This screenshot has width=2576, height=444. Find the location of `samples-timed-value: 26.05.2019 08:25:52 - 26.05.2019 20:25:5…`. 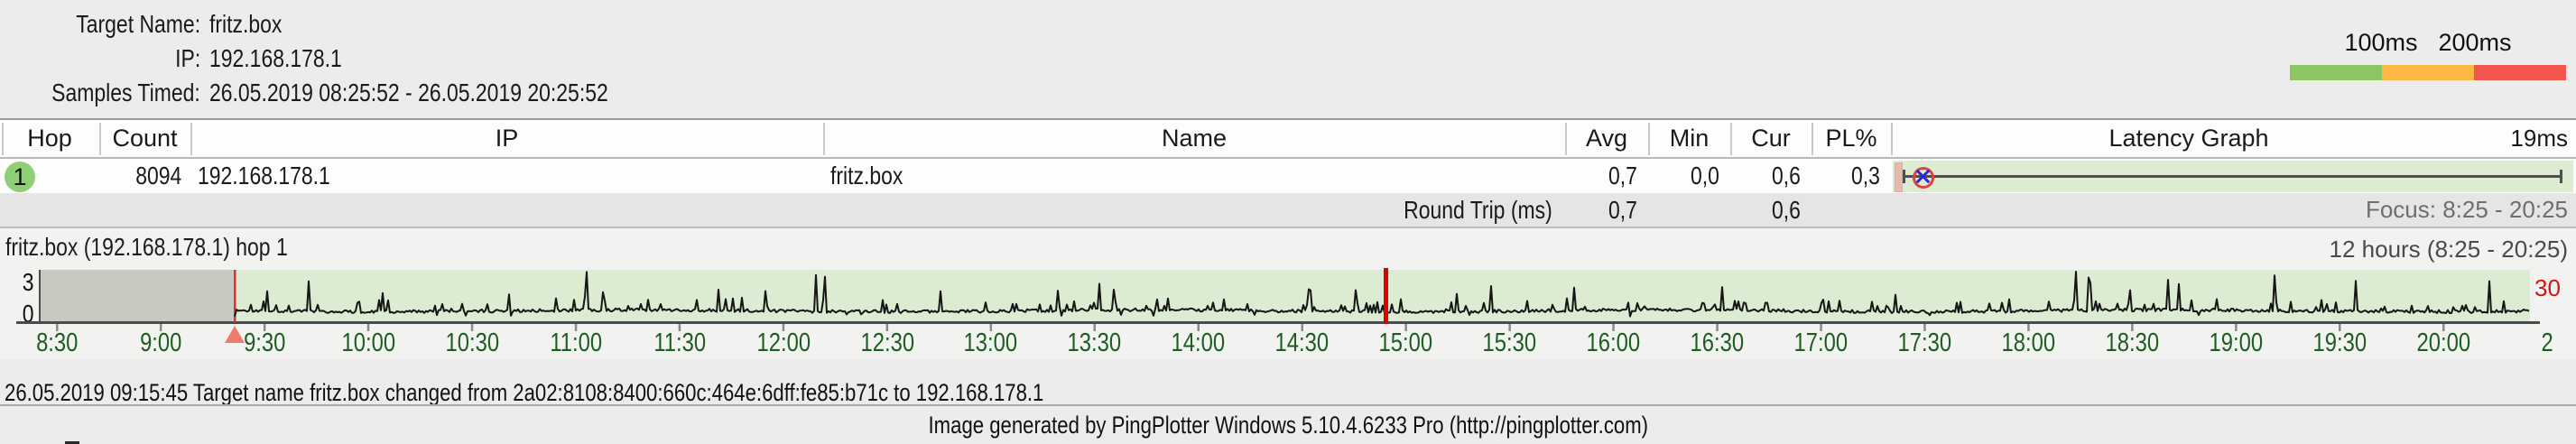

samples-timed-value: 26.05.2019 08:25:52 - 26.05.2019 20:25:5… is located at coordinates (408, 92).